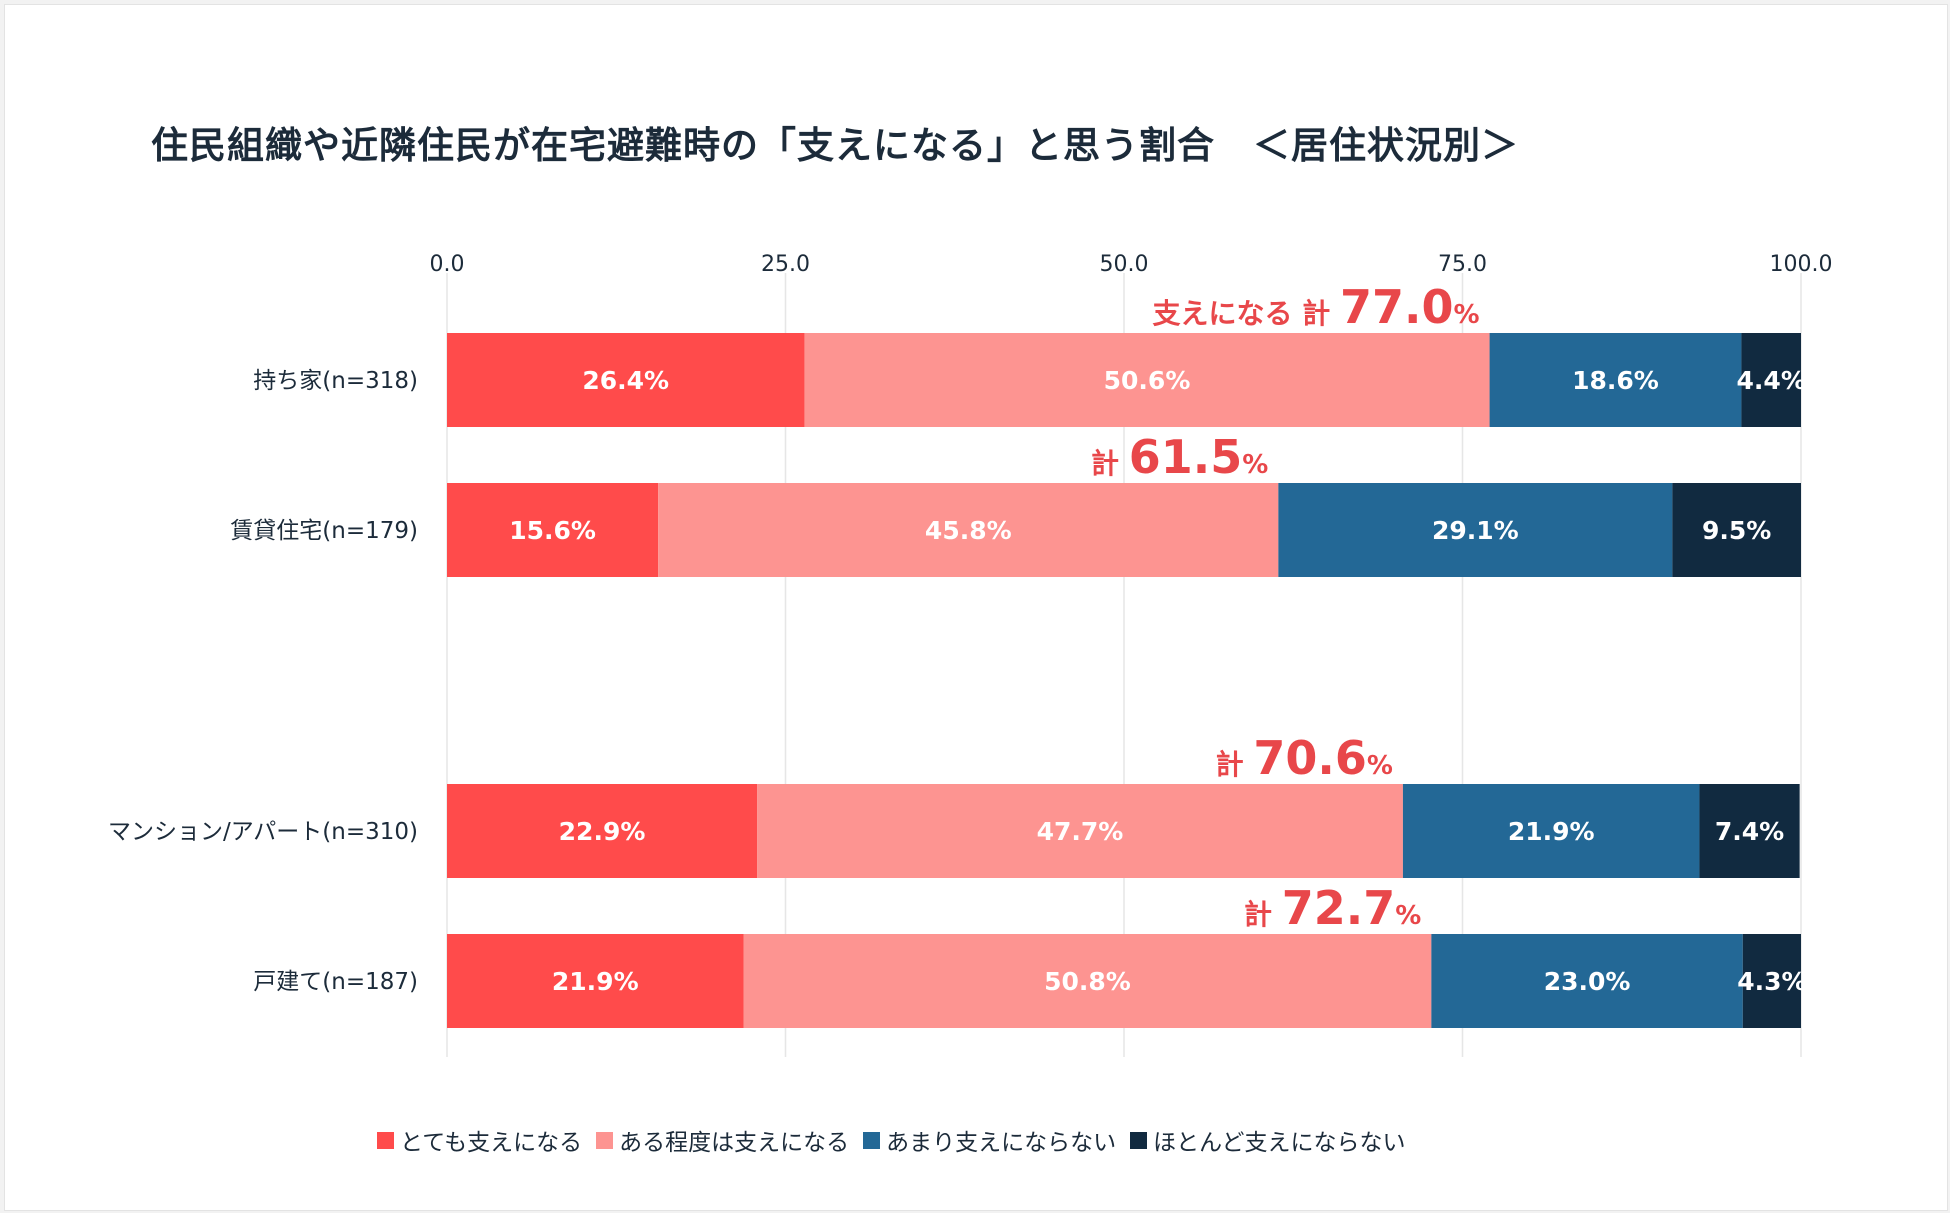 This screenshot has height=1213, width=1950. Describe the element at coordinates (324, 531) in the screenshot. I see `category-label: 賃貸住宅(n=179)` at that location.